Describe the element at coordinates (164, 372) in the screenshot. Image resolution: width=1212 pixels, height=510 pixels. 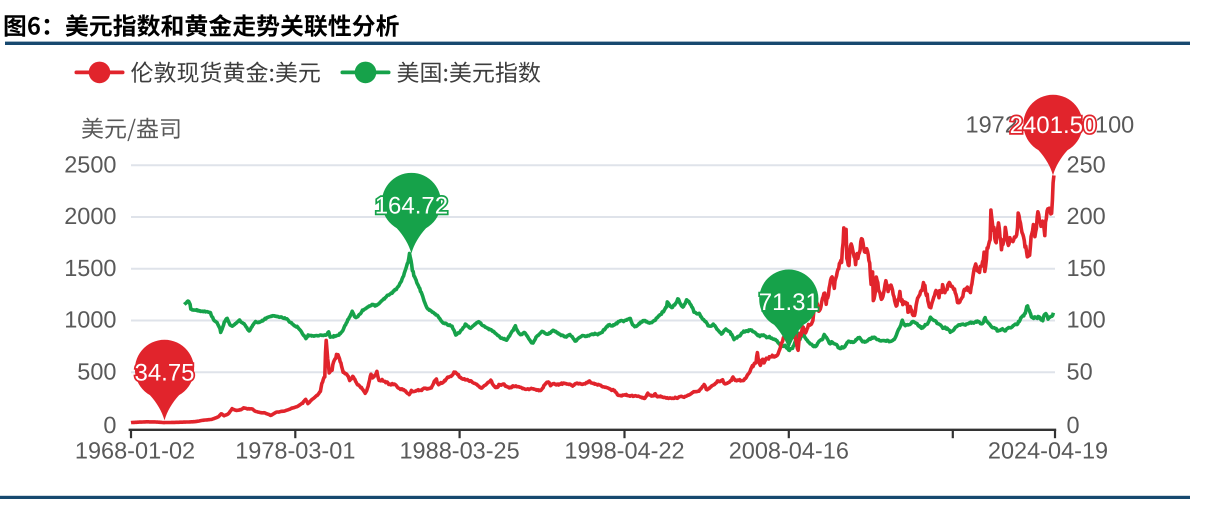
I see `svg-text: 34.75` at that location.